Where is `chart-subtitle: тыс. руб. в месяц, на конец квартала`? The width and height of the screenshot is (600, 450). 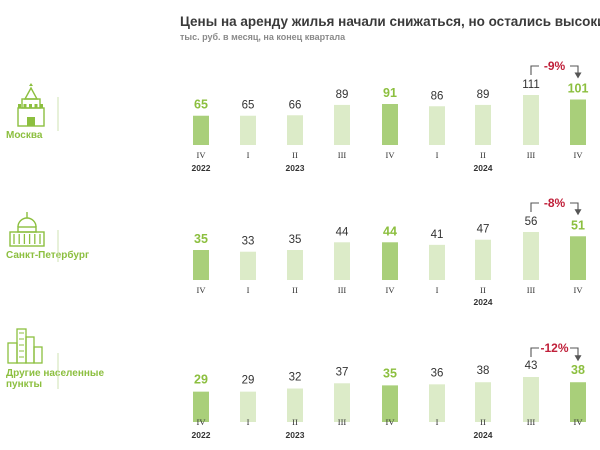 chart-subtitle: тыс. руб. в месяц, на конец квартала is located at coordinates (263, 37).